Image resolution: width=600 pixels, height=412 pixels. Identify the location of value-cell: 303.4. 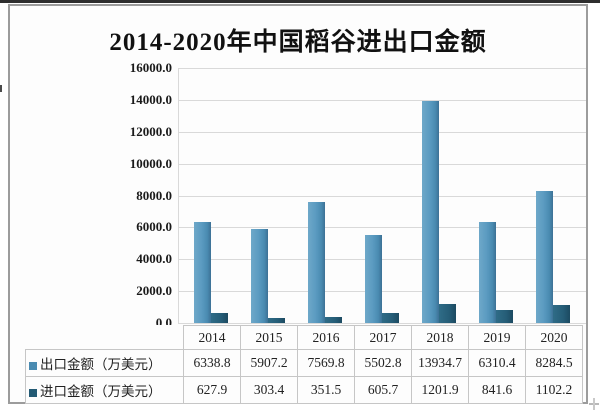
(269, 390).